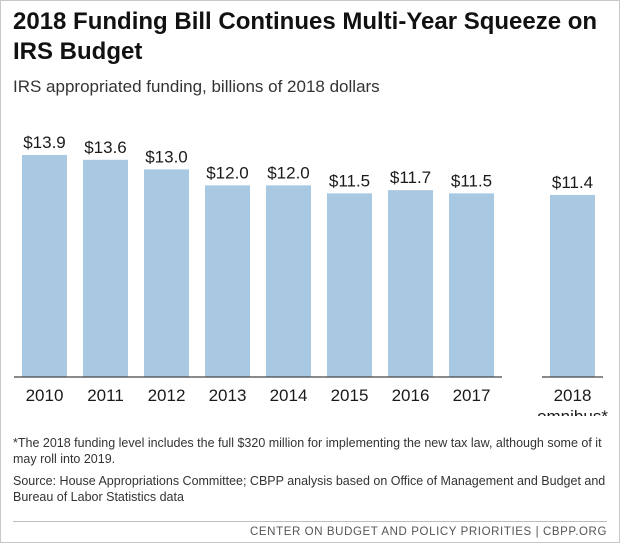 This screenshot has width=620, height=543. What do you see at coordinates (572, 401) in the screenshot?
I see `x-tick-label-8: 2018omnibus*` at bounding box center [572, 401].